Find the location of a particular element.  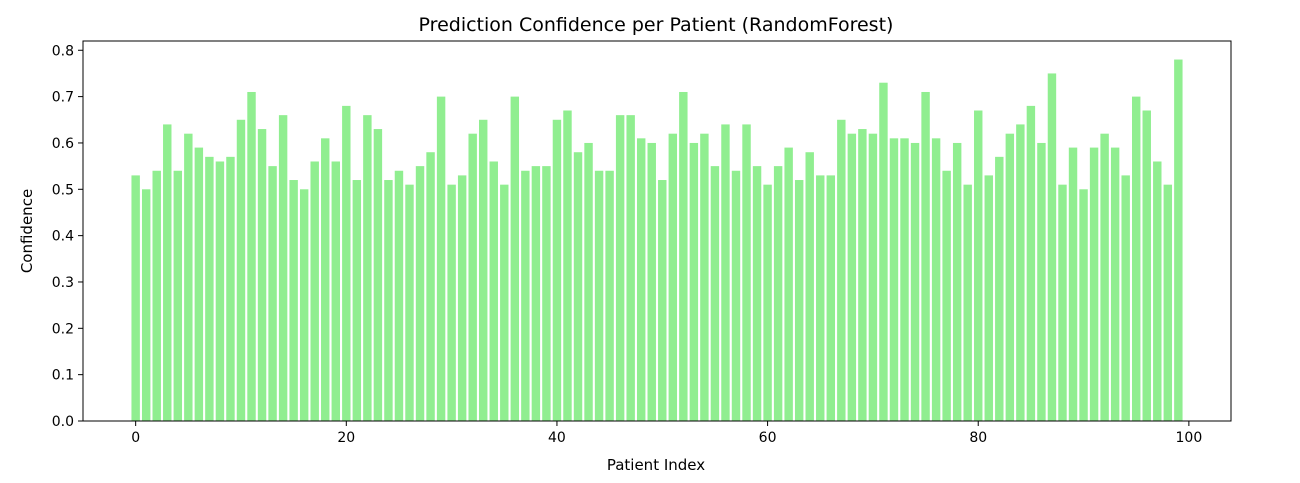

x-axis-ticks: 0 20 40 60 80 100 is located at coordinates (666, 433).